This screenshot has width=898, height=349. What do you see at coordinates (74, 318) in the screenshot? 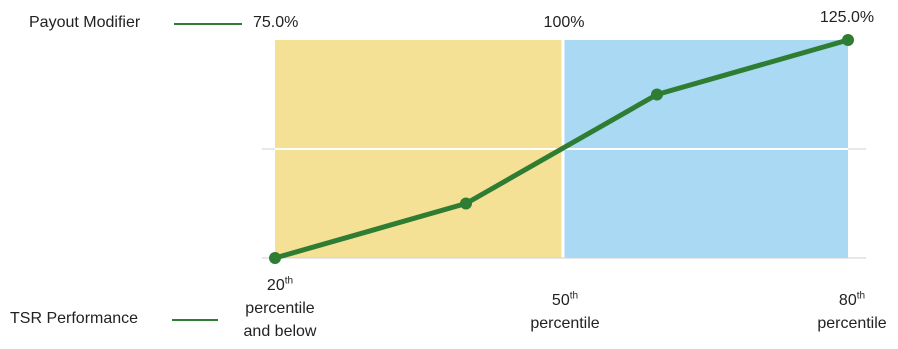
I see `legend-label-tsr-performance: TSR Performance` at bounding box center [74, 318].